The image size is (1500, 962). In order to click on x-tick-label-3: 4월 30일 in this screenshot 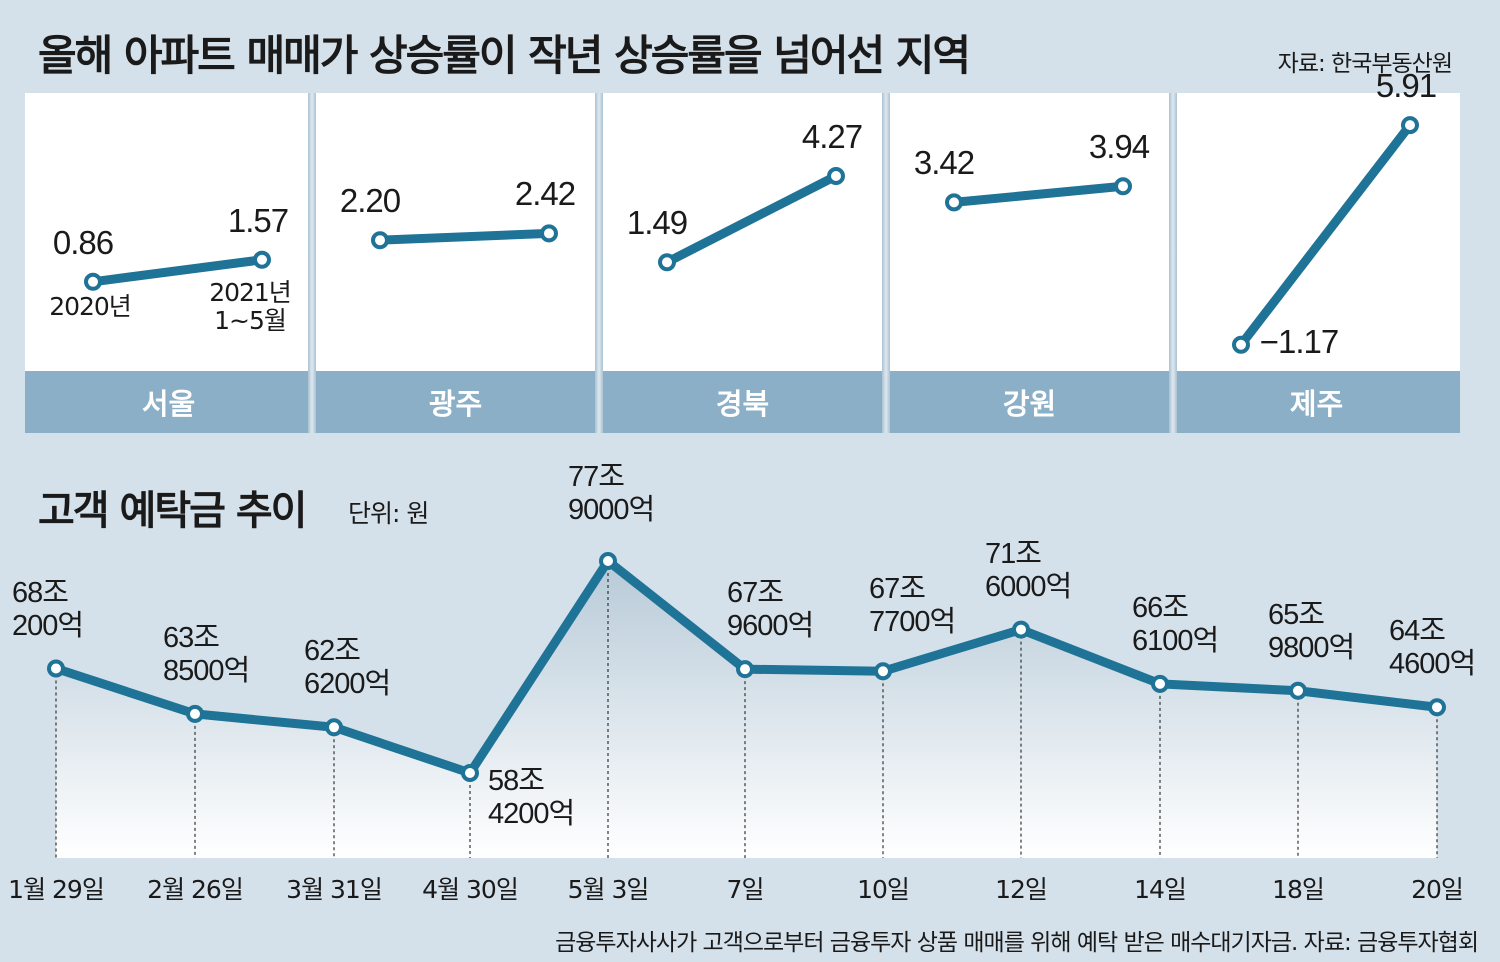, I will do `click(470, 889)`.